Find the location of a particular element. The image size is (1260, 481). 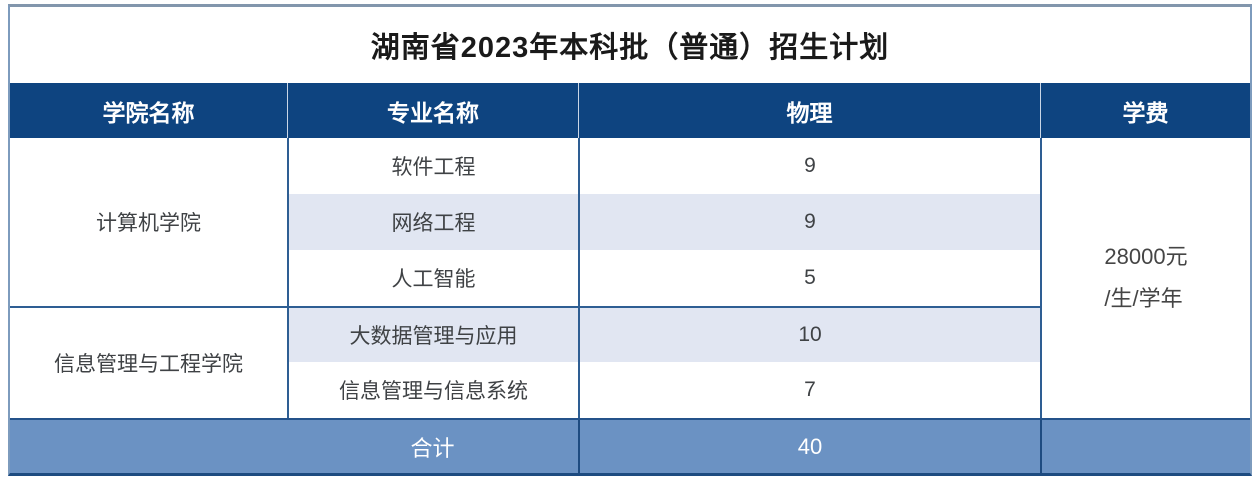

college-cell-info-mgmt: 信息管理与工程学院 is located at coordinates (148, 362).